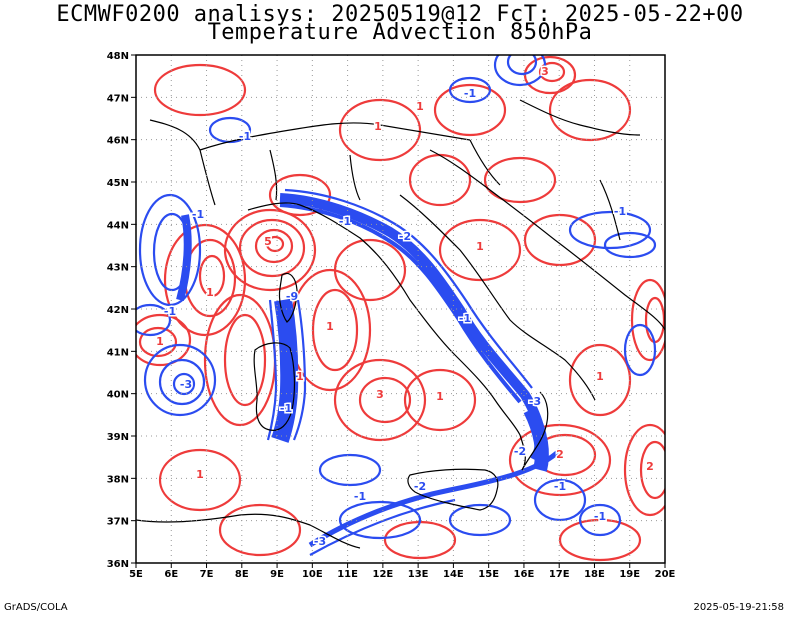 The height and width of the screenshot is (618, 800). Describe the element at coordinates (118, 183) in the screenshot. I see `lat-tick-label: 45N` at that location.